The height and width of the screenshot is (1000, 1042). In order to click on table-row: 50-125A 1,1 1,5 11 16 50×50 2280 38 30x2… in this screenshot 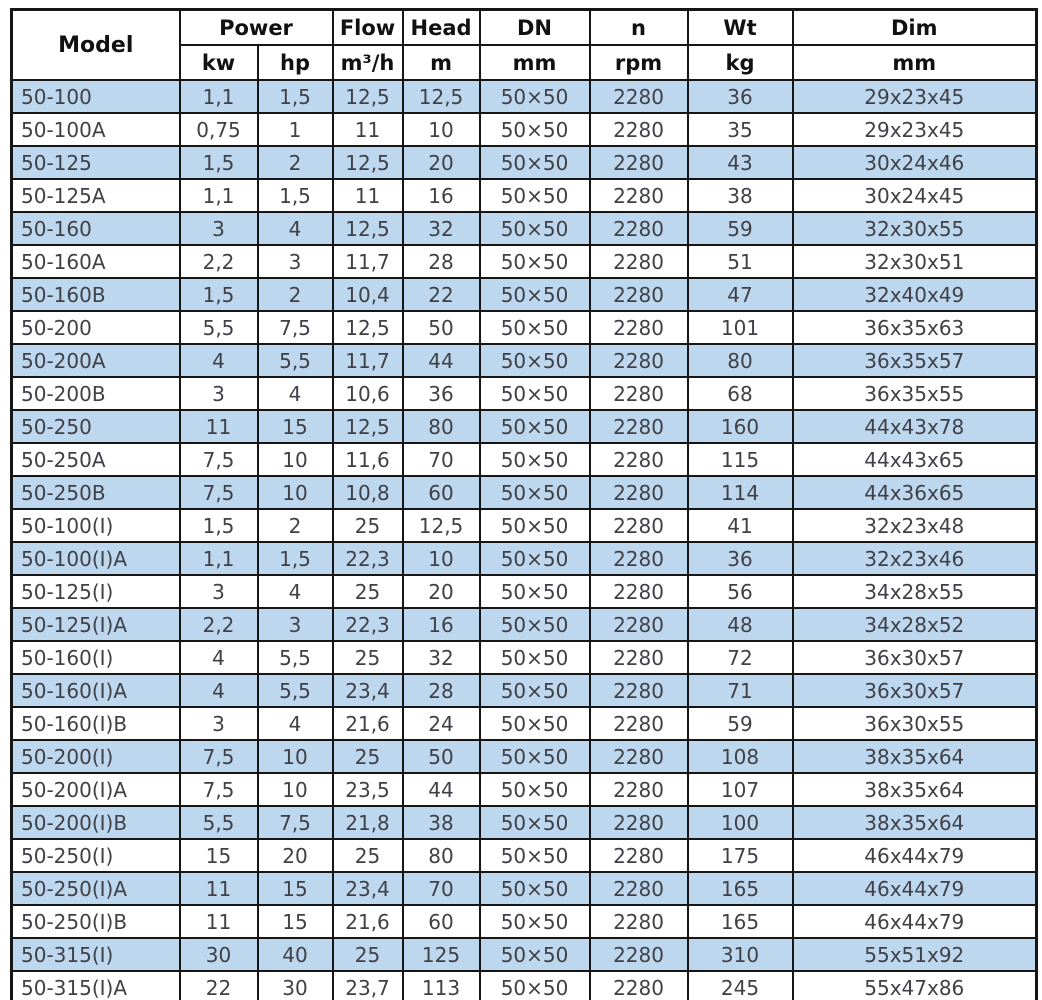, I will do `click(524, 195)`.